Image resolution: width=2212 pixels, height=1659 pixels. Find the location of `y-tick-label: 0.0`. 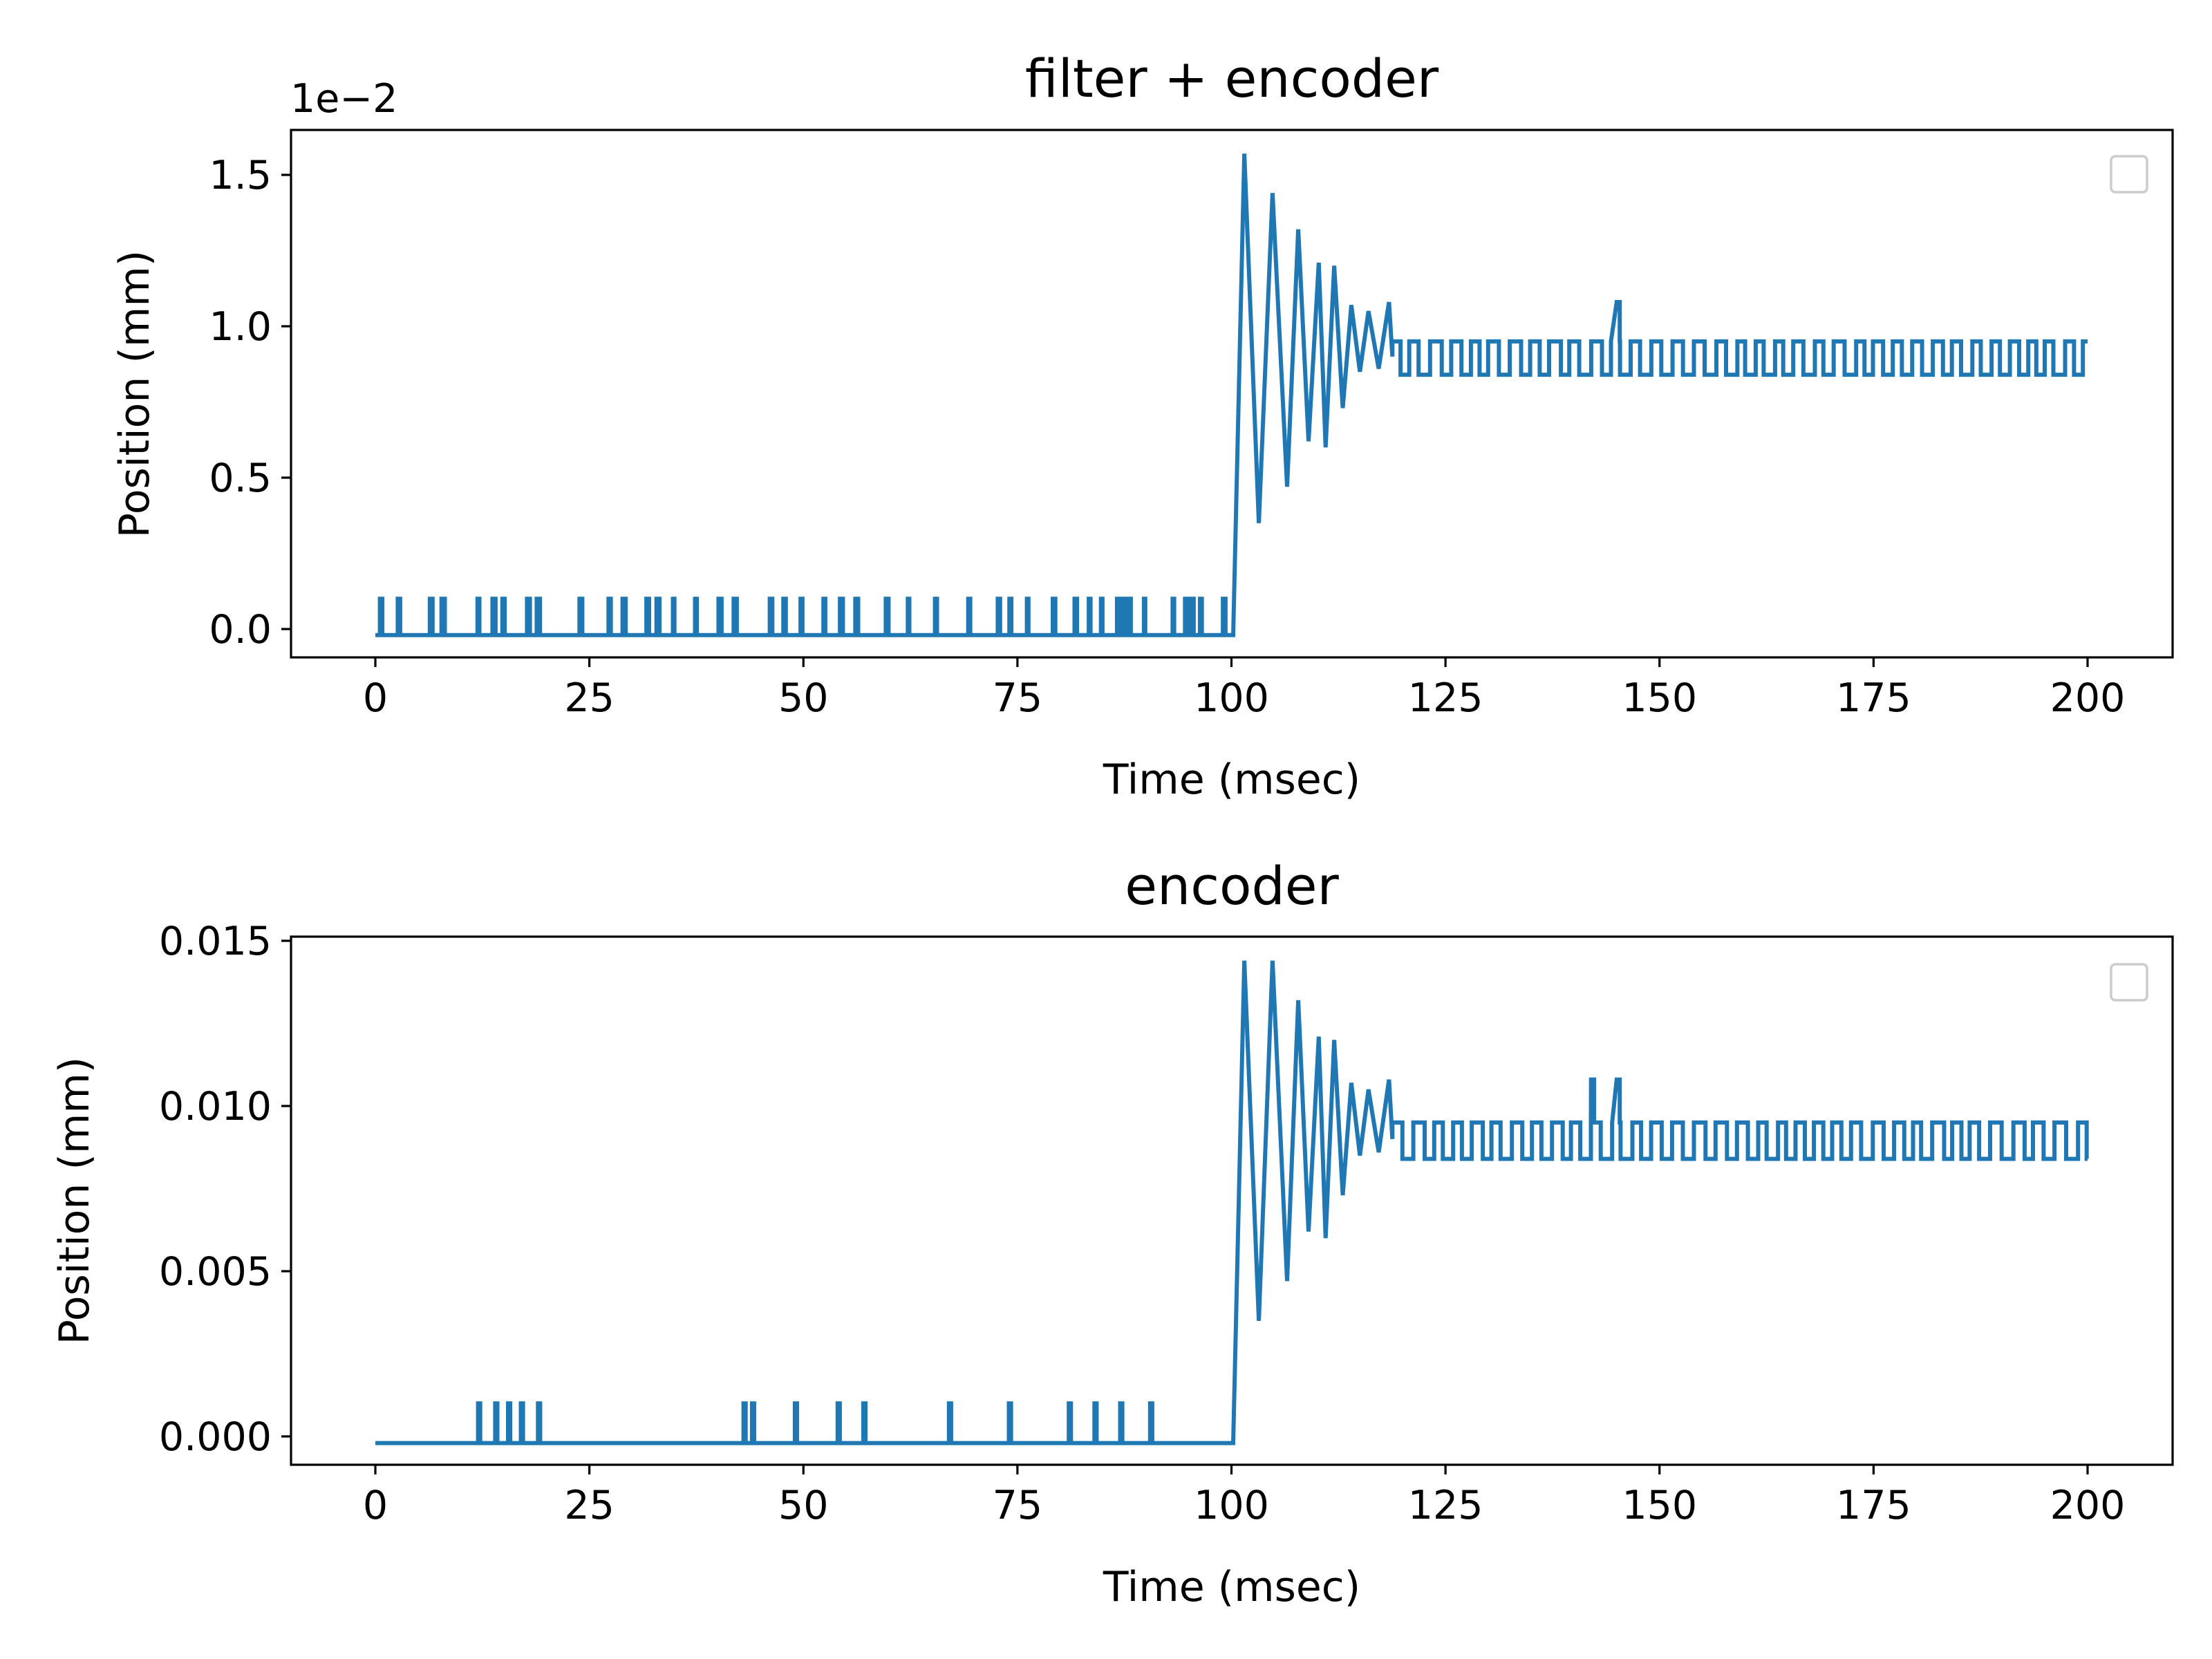

y-tick-label: 0.0 is located at coordinates (240, 630).